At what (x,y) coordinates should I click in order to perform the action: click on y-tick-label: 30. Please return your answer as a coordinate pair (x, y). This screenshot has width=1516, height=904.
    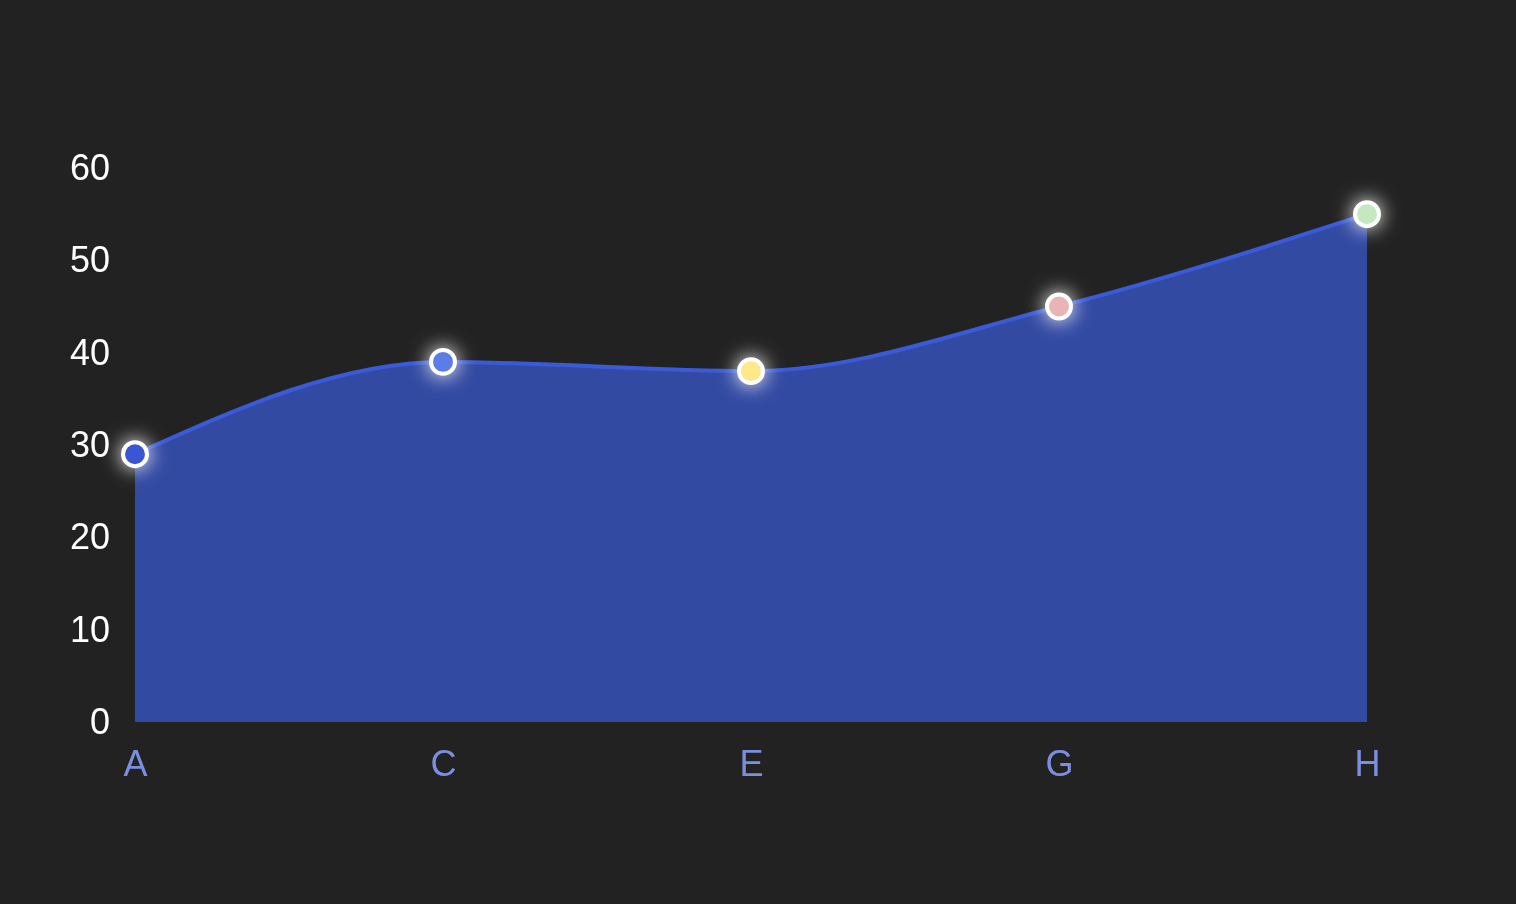
    Looking at the image, I should click on (89, 445).